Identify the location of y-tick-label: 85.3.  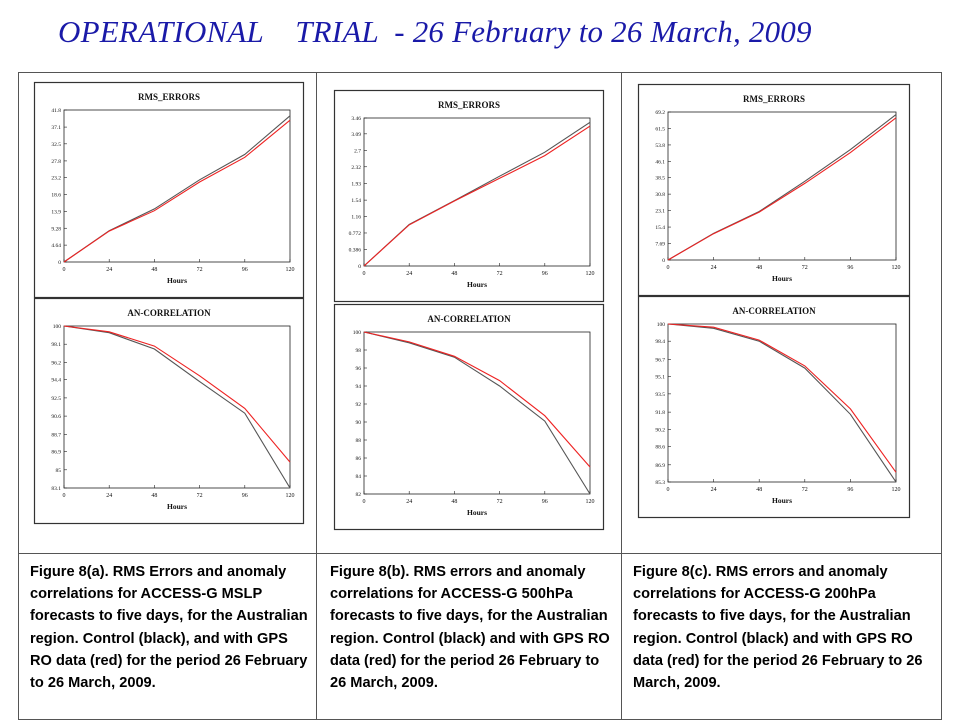
(660, 483).